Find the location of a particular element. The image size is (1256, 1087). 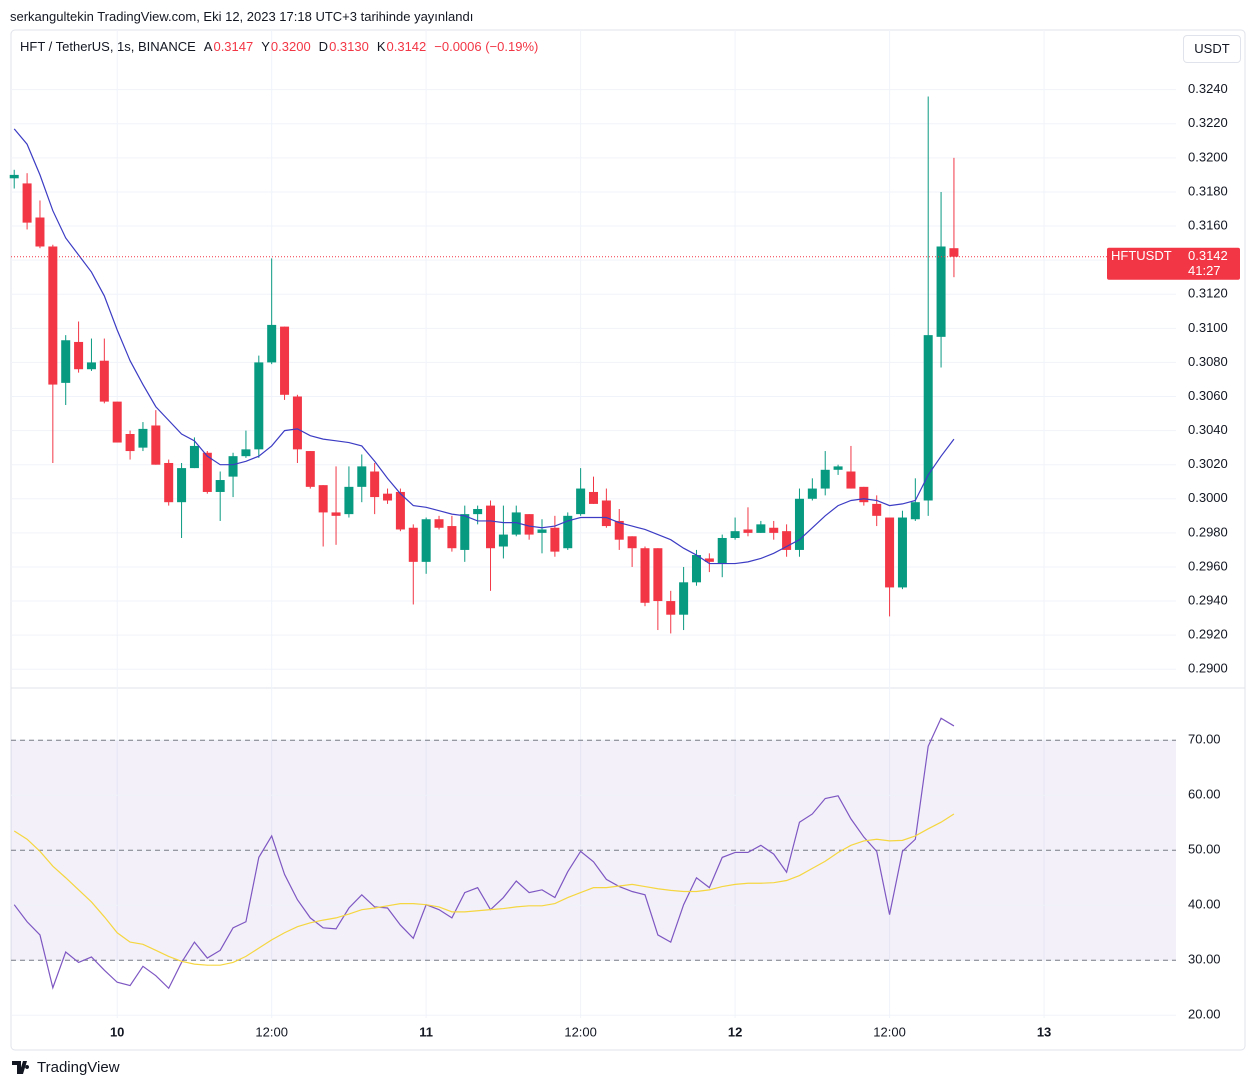

y-tick-label: 0.2940 is located at coordinates (1208, 599).